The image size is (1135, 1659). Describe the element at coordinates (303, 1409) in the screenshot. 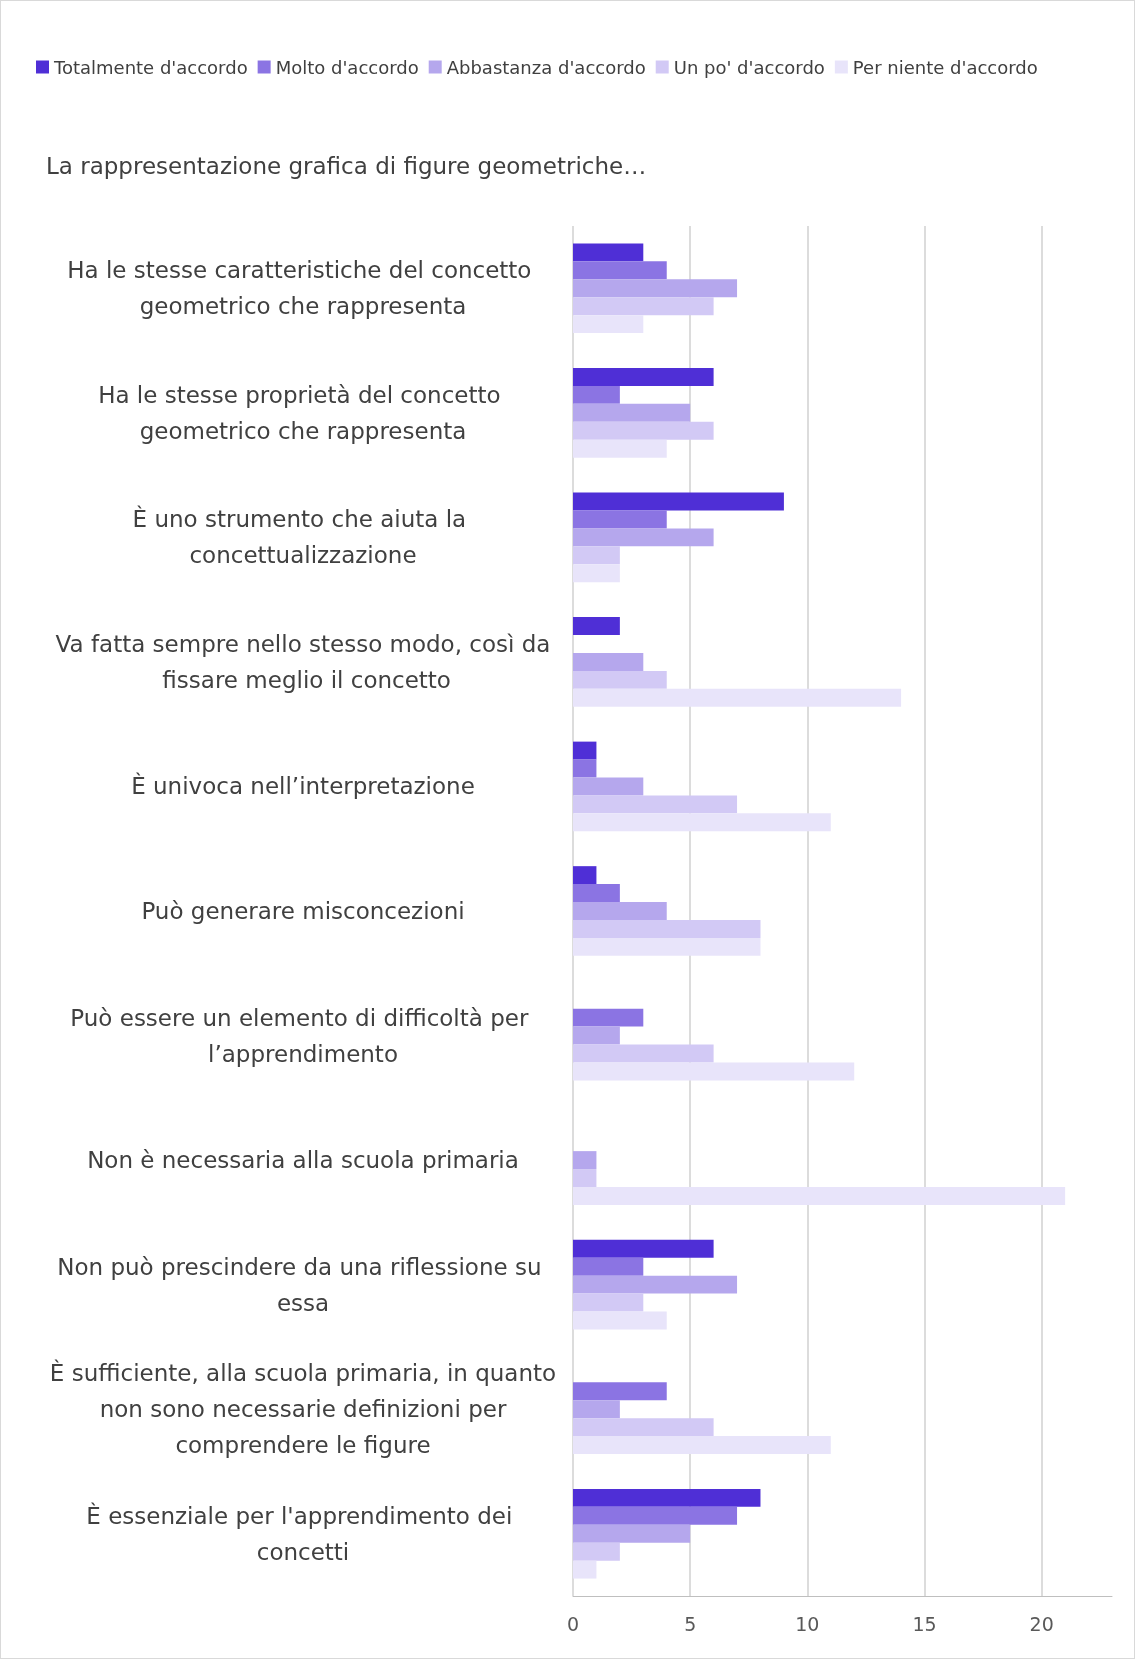

I see `y-tick-label: È sufficiente, alla scuola primaria, in quanto non sono necessarie definizioni per comprendere le figure` at that location.